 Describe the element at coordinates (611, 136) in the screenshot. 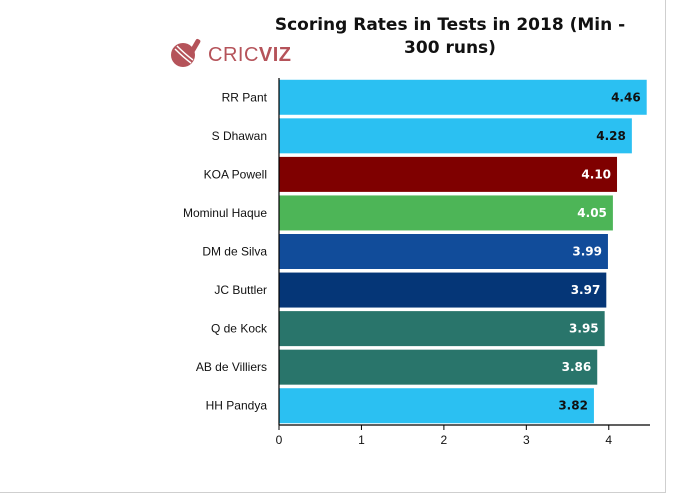

I see `value-label-1: 4.28` at that location.